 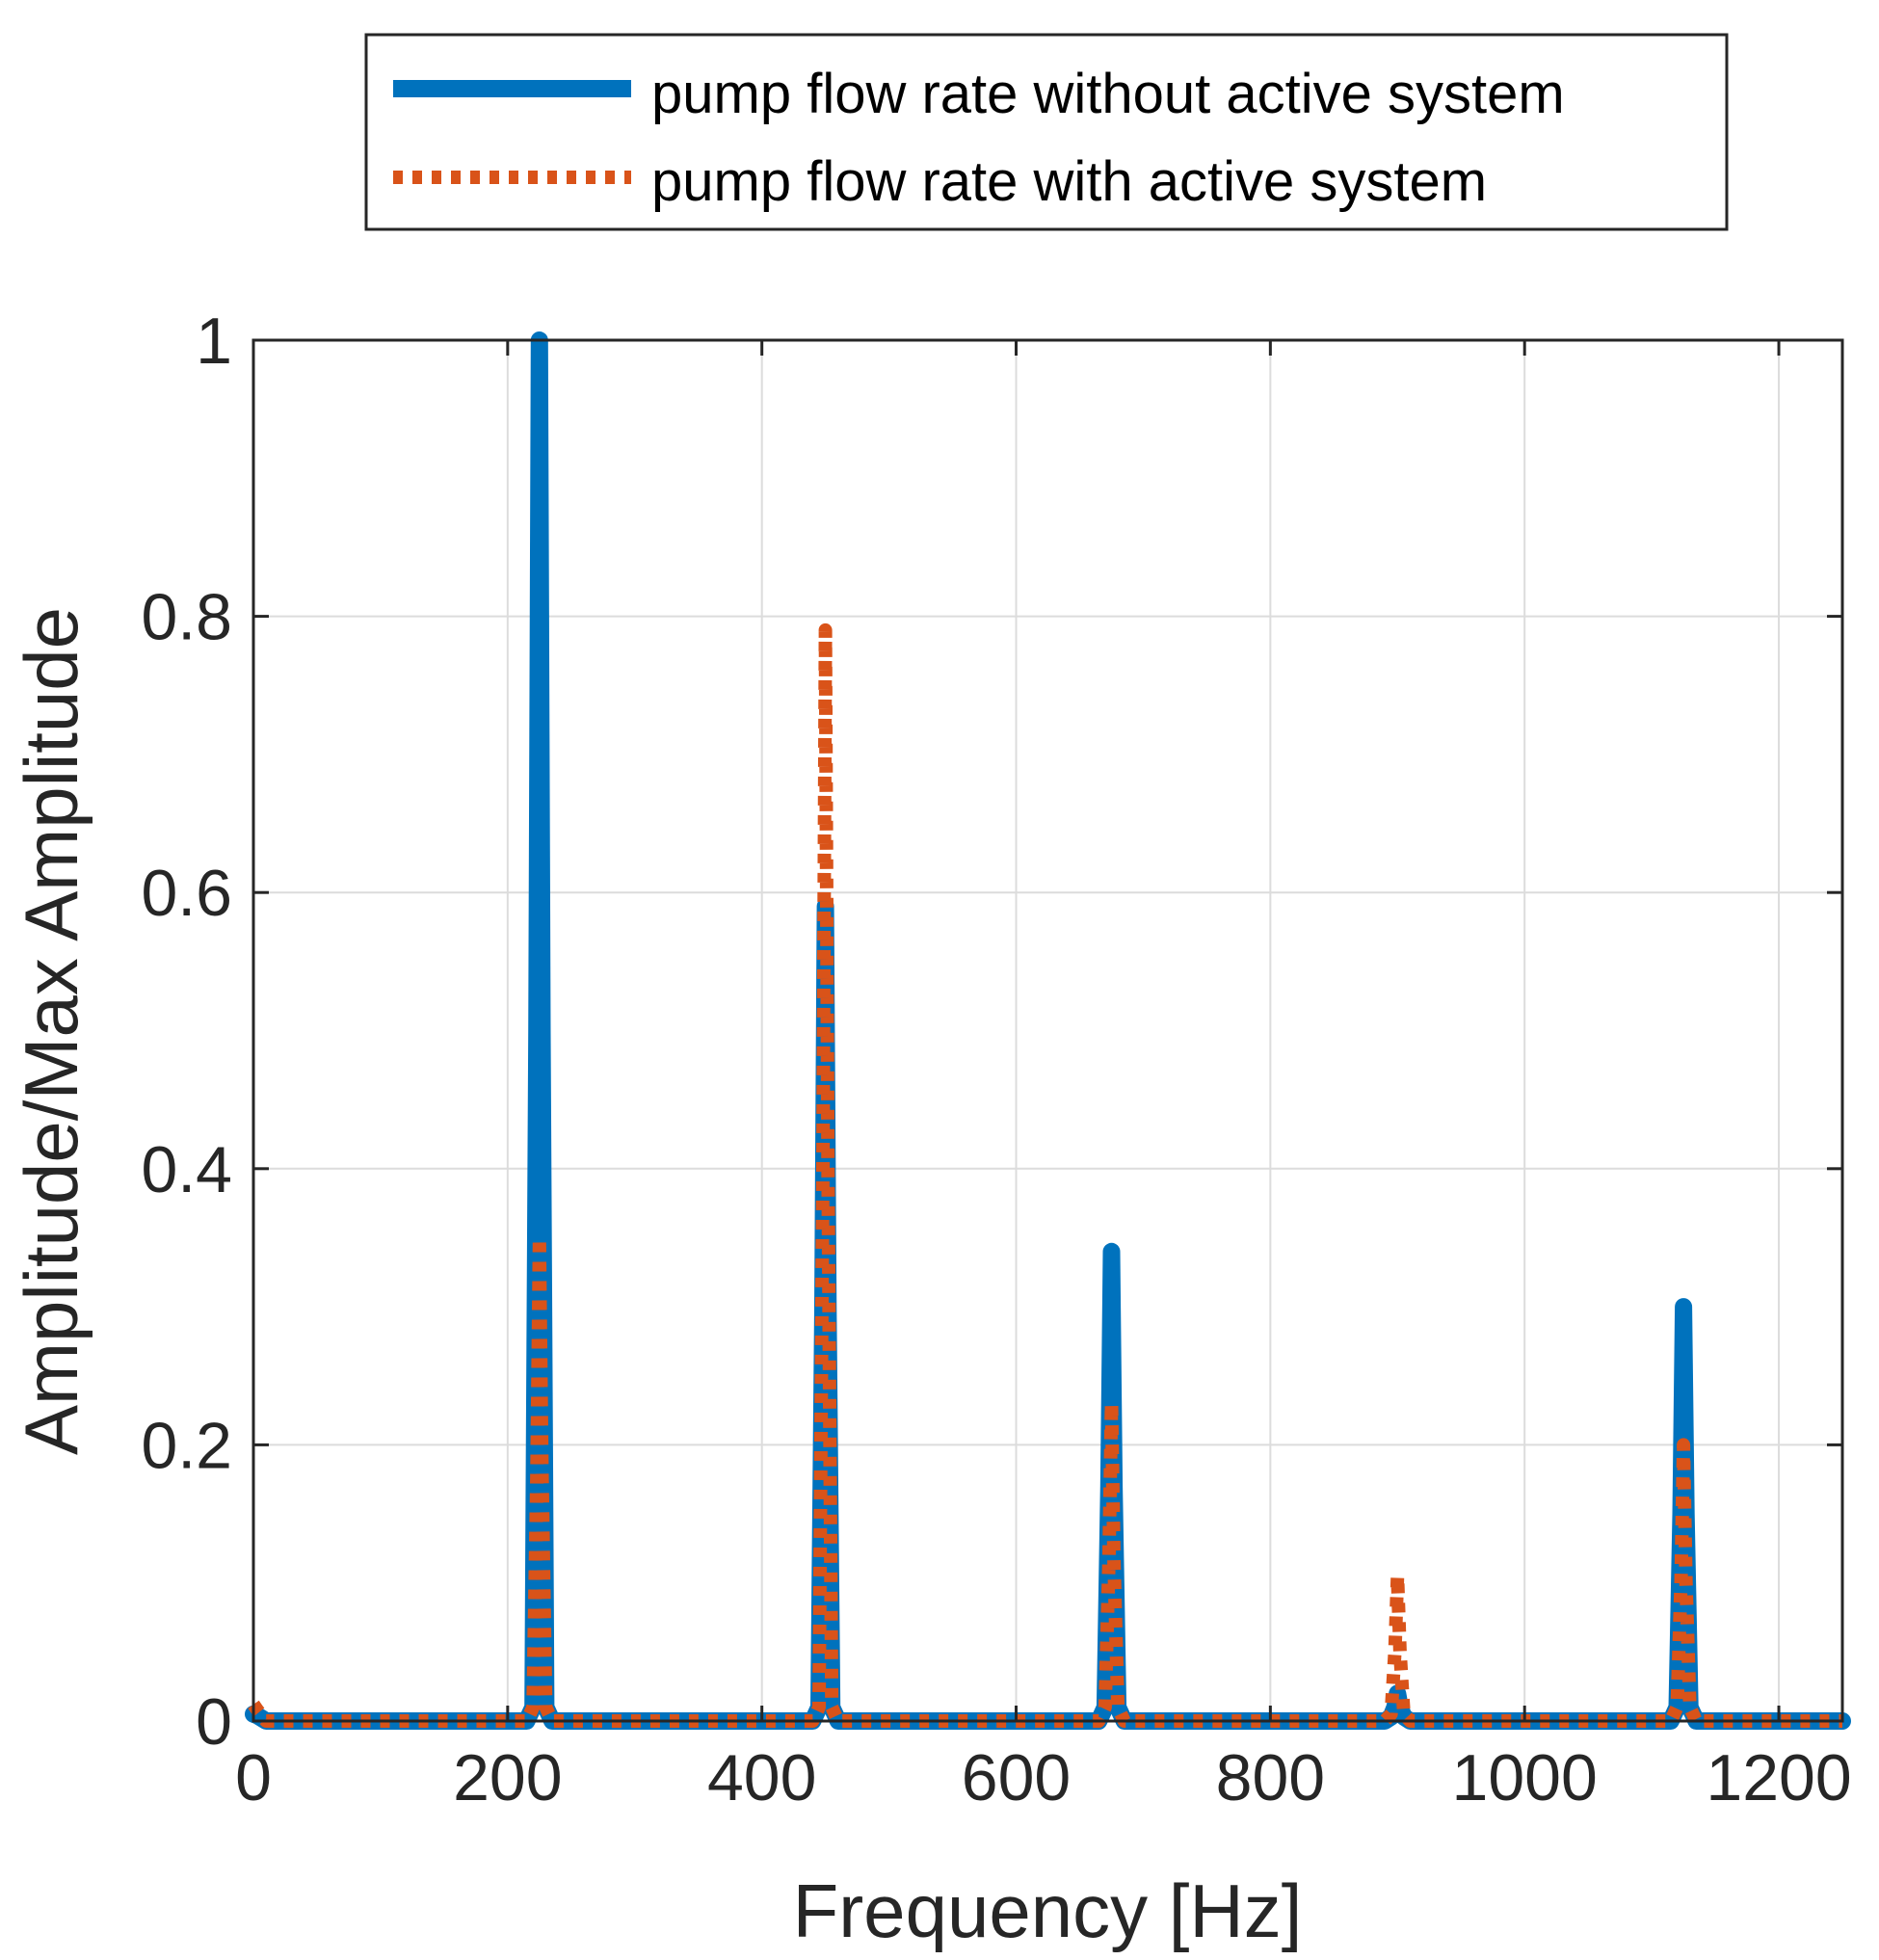 I want to click on y-tick-label: 0, so click(x=214, y=1722).